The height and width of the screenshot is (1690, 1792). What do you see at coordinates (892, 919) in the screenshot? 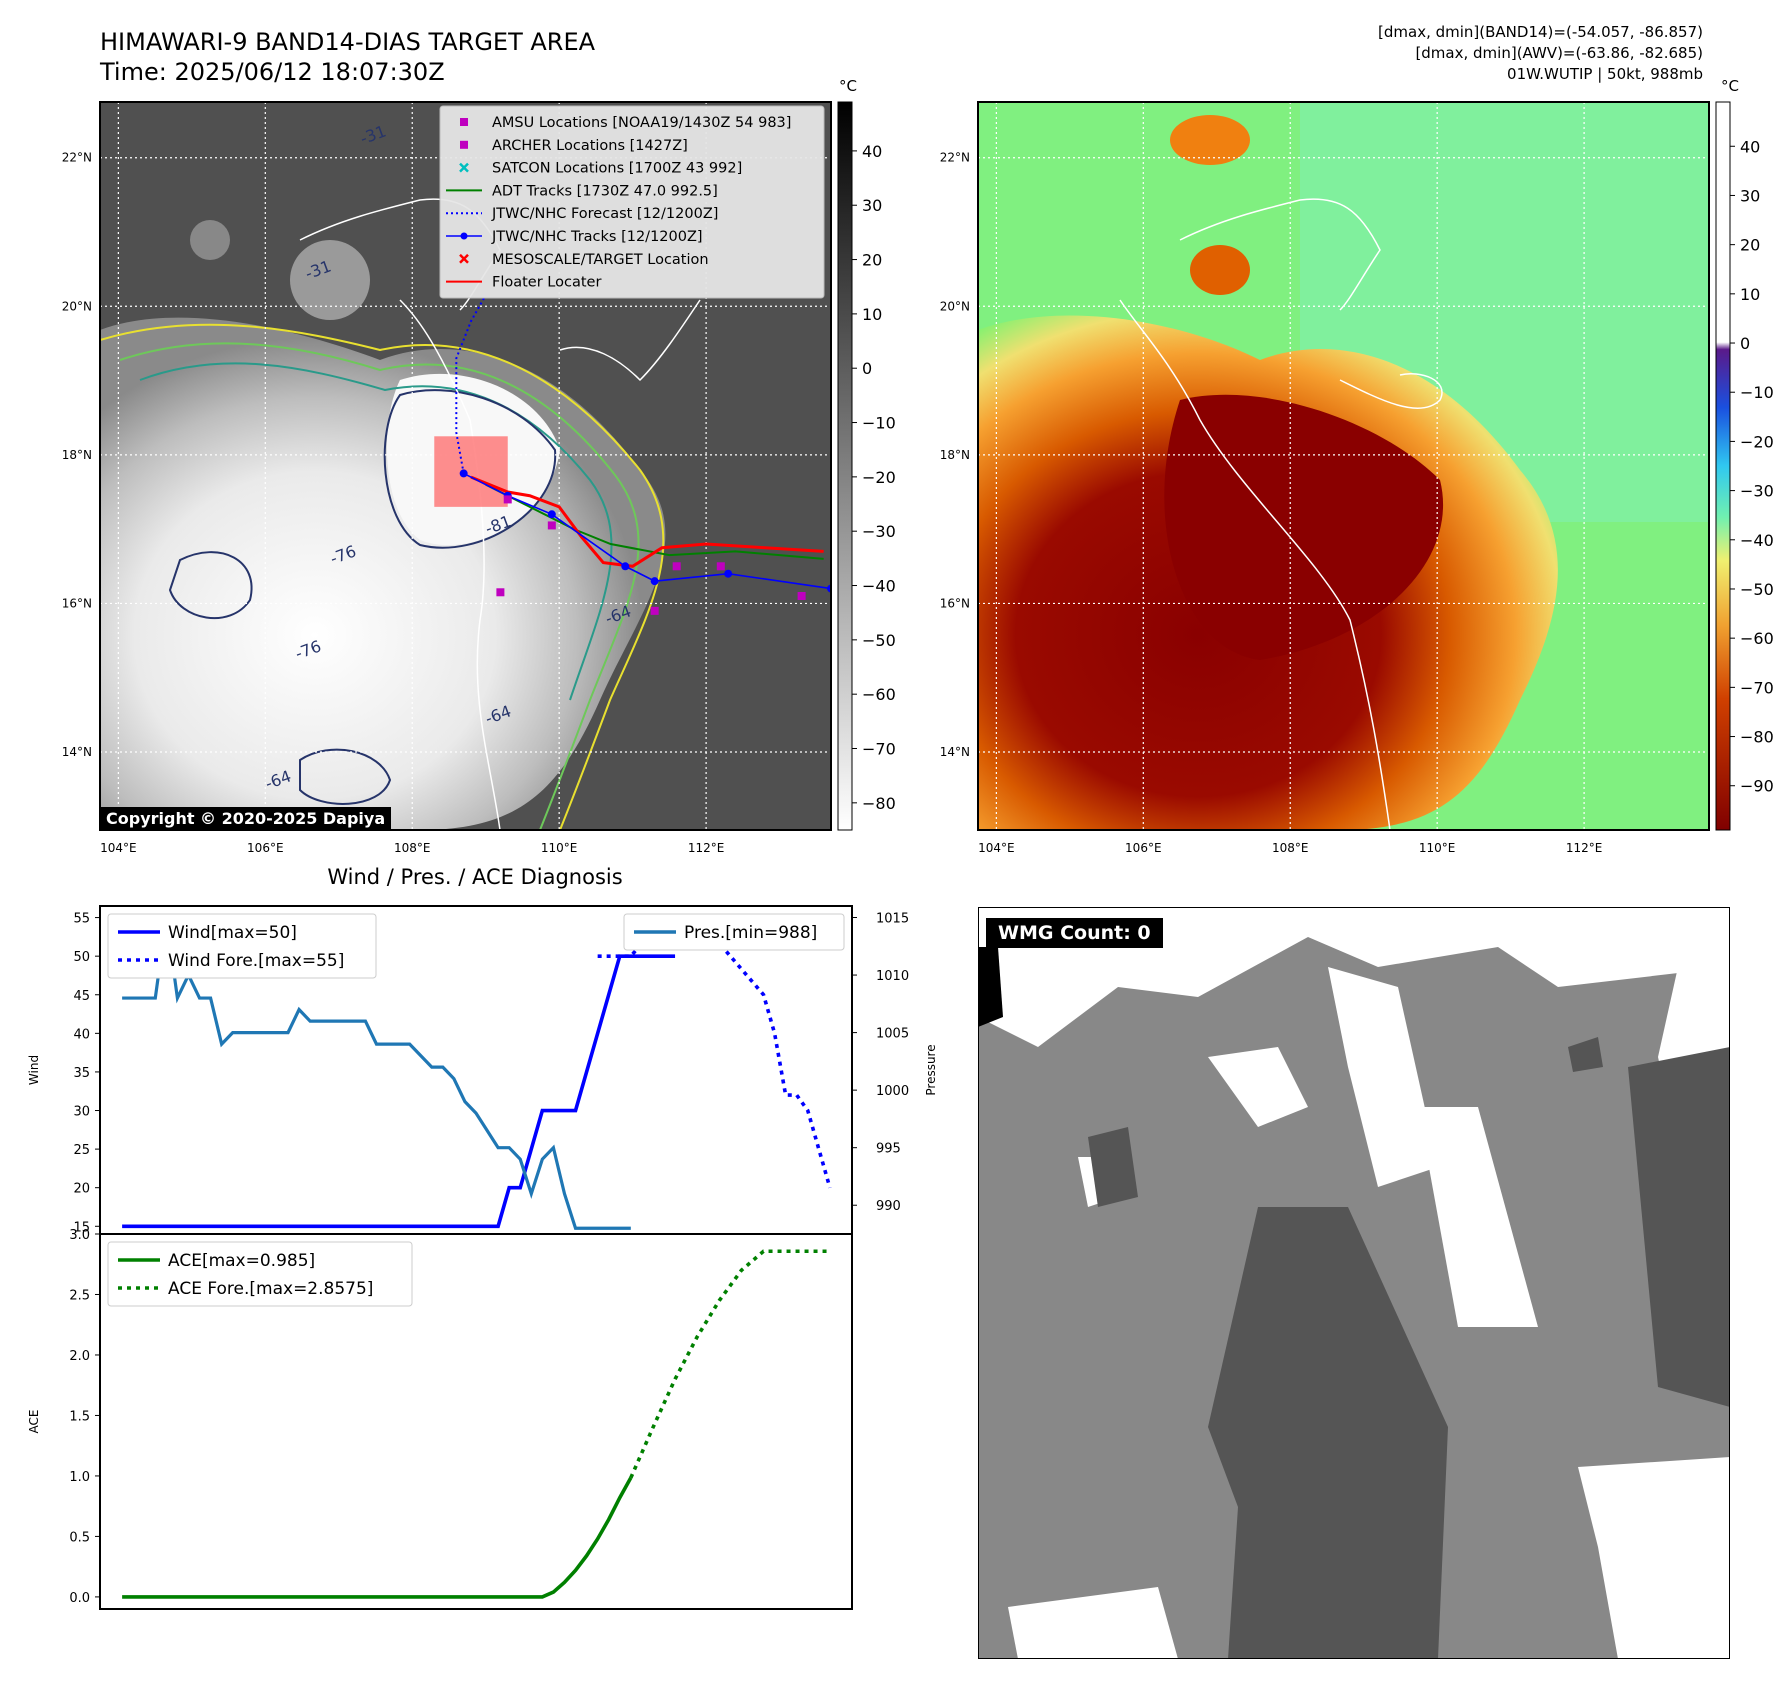
I see `pressure-ytick-label: 1015` at bounding box center [892, 919].